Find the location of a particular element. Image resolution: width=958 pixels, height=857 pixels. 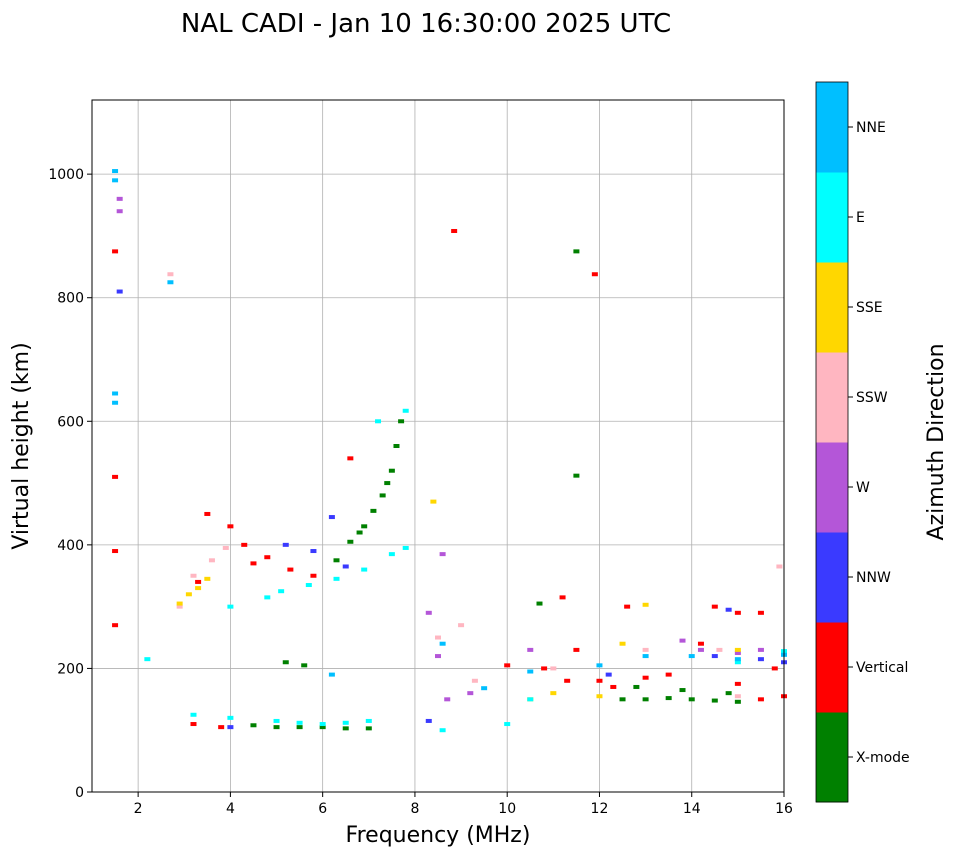

x-tick-label: 10 is located at coordinates (507, 809).